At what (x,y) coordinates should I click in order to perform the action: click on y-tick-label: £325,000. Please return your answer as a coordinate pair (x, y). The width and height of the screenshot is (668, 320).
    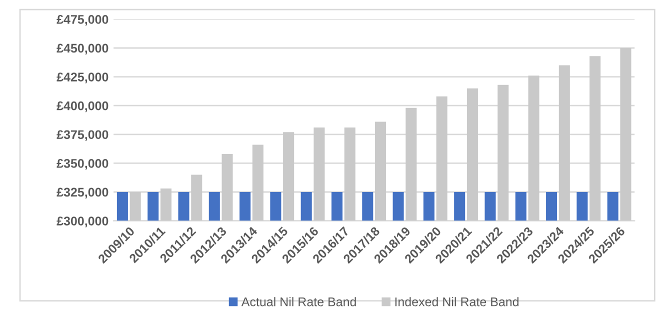
    Looking at the image, I should click on (82, 193).